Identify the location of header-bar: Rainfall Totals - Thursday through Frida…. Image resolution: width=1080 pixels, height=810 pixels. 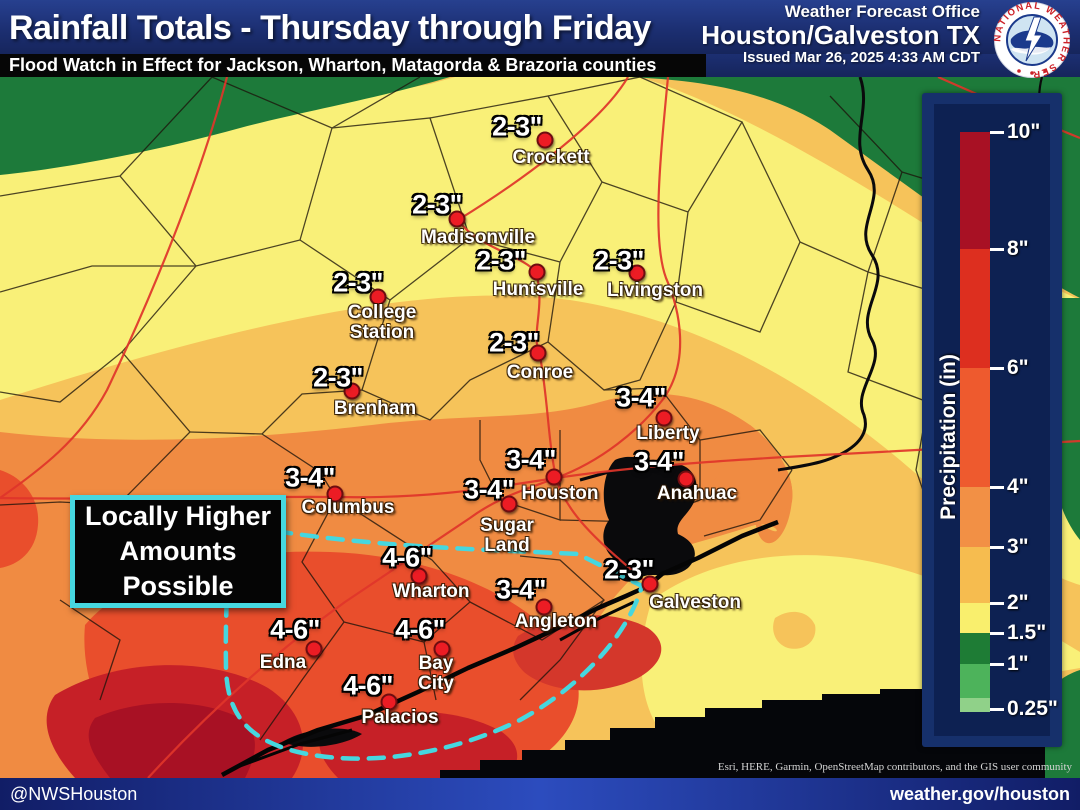
(540, 27).